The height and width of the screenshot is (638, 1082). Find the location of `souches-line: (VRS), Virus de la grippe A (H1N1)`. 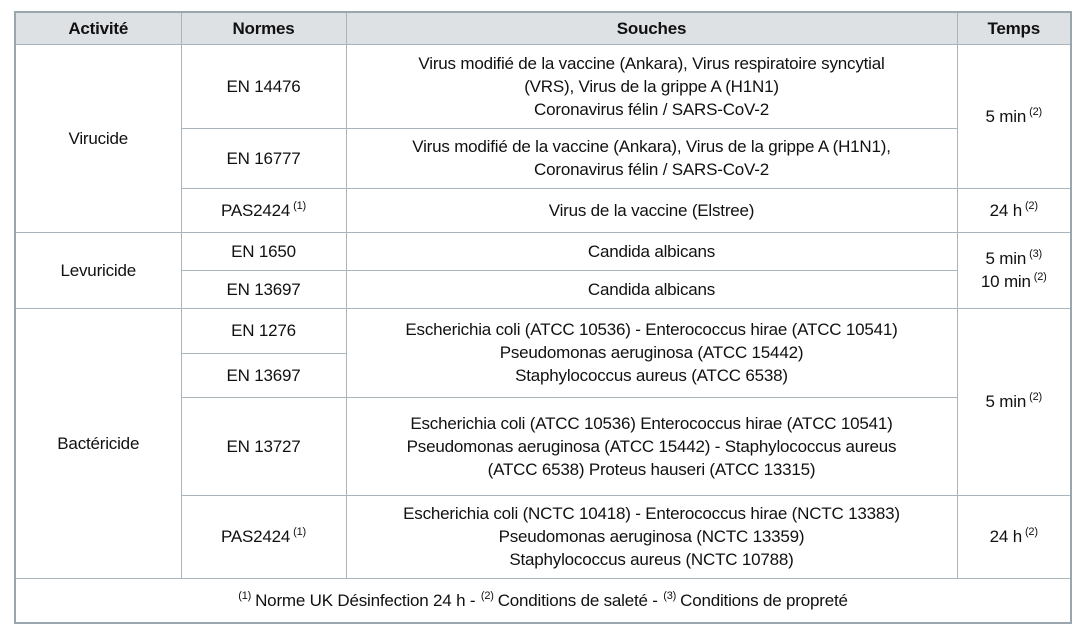

souches-line: (VRS), Virus de la grippe A (H1N1) is located at coordinates (651, 86).